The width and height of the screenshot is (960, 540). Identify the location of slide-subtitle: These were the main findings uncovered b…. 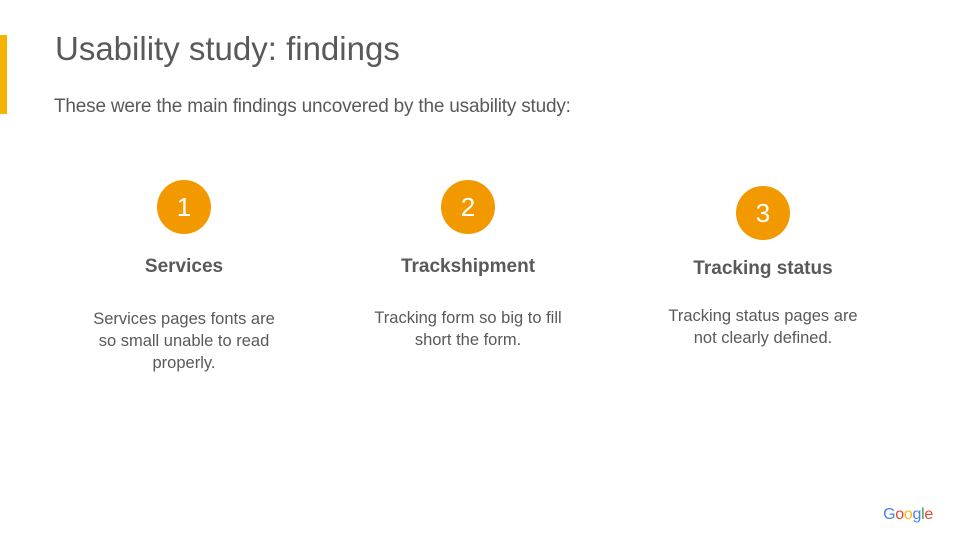
(312, 106).